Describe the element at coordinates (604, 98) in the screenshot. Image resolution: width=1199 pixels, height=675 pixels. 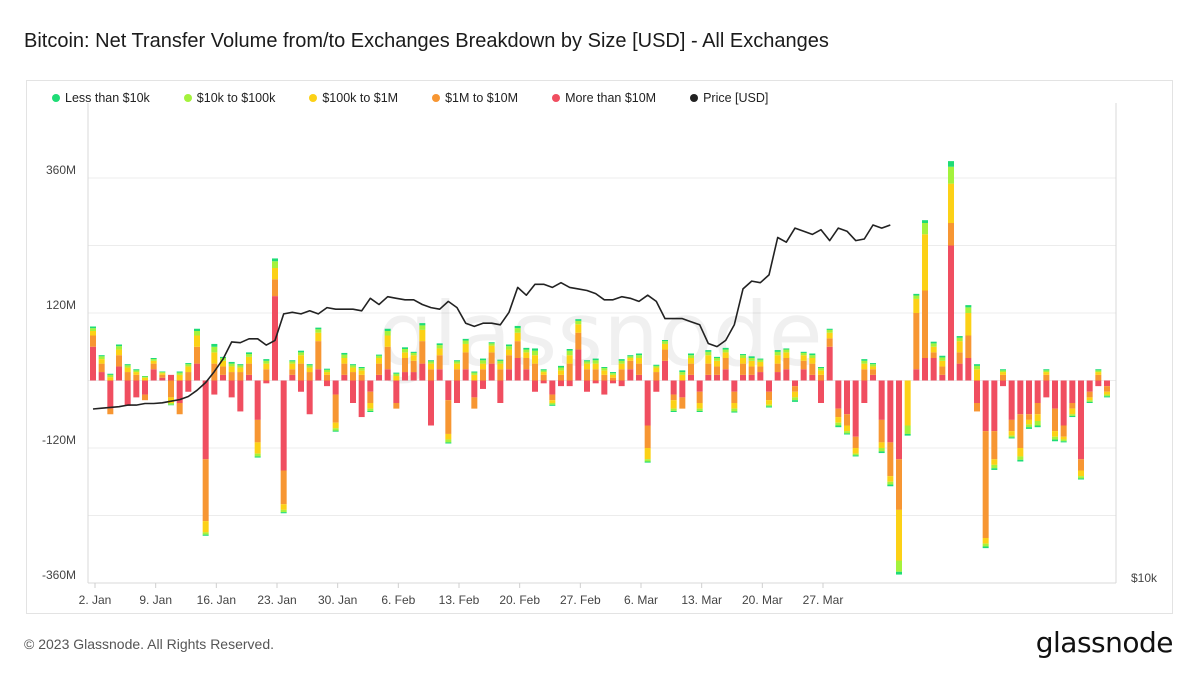
I see `legend-item-gt10m: More than $10M` at that location.